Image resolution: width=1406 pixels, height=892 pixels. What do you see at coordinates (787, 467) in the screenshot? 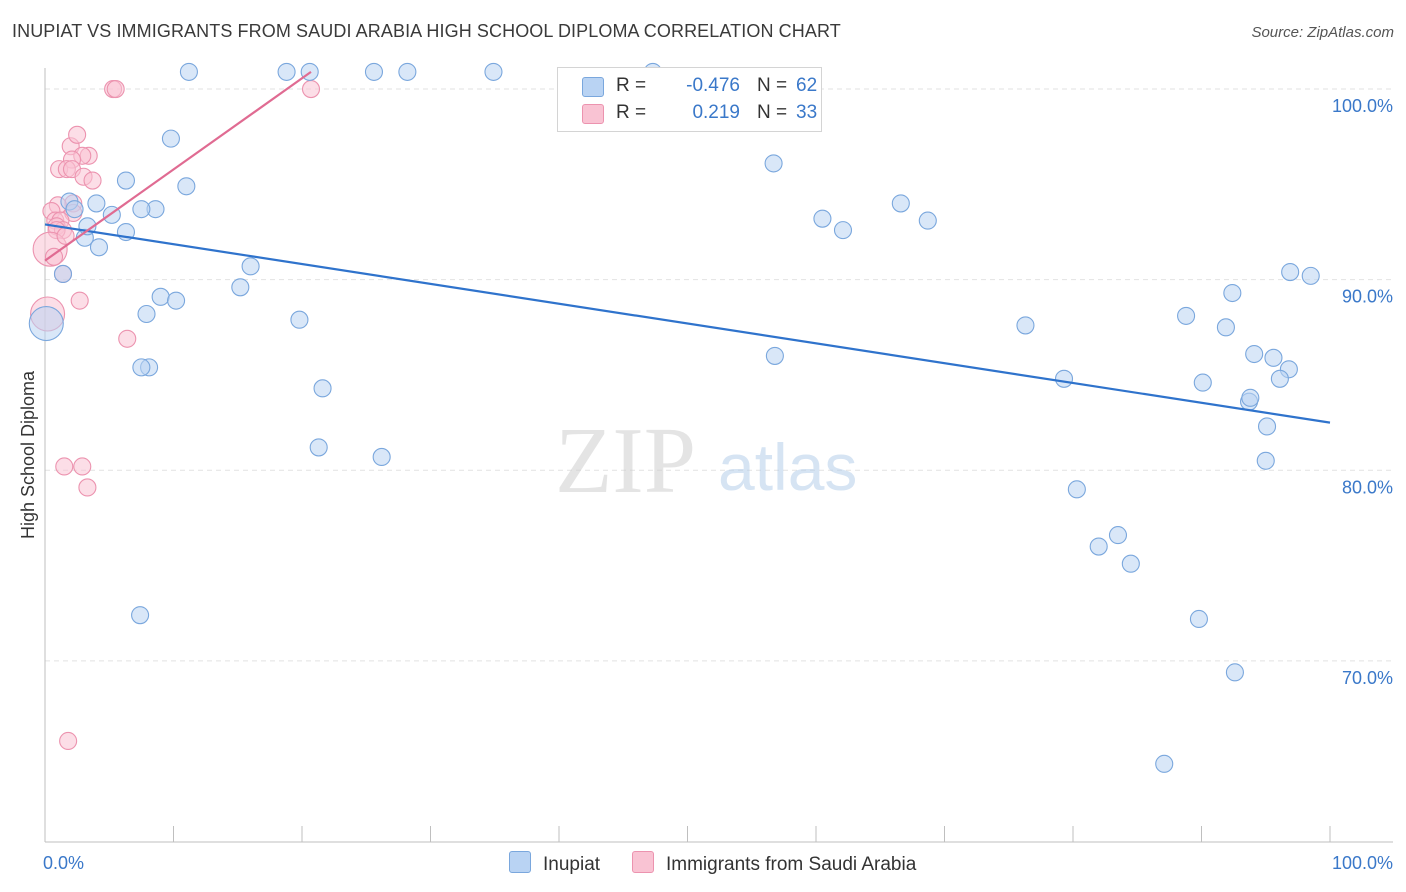
I see `watermark-atlas: atlas` at bounding box center [787, 467].